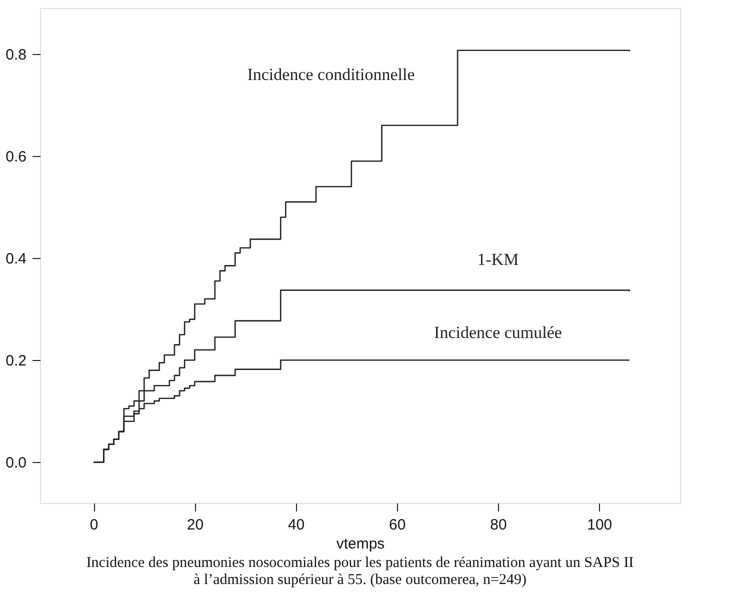 The width and height of the screenshot is (738, 614). What do you see at coordinates (397, 525) in the screenshot?
I see `x-tick-label: 60` at bounding box center [397, 525].